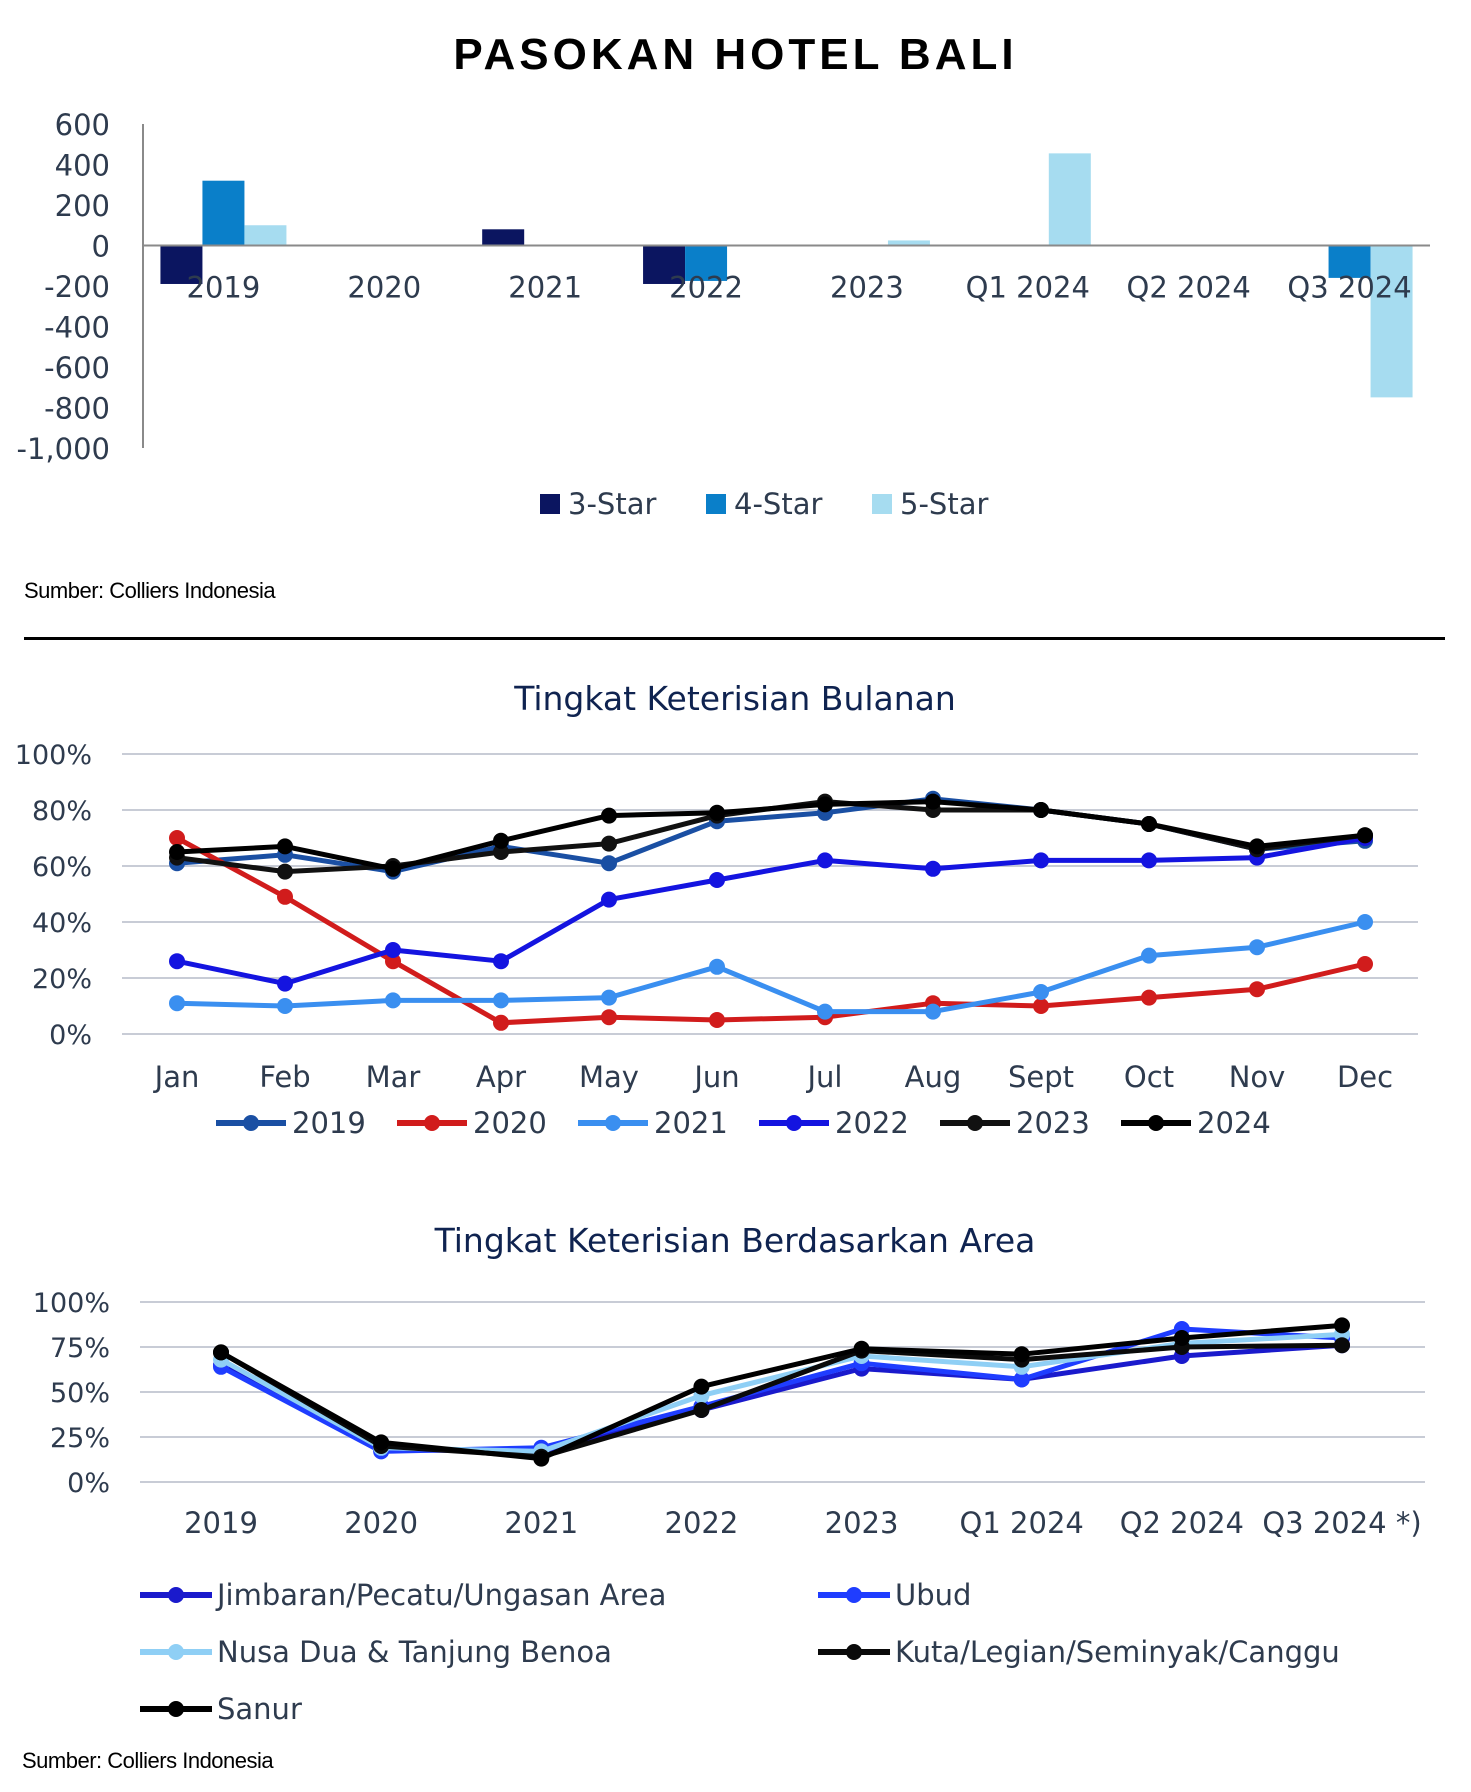 The height and width of the screenshot is (1792, 1471). Describe the element at coordinates (825, 860) in the screenshot. I see `point-2022-jul` at that location.